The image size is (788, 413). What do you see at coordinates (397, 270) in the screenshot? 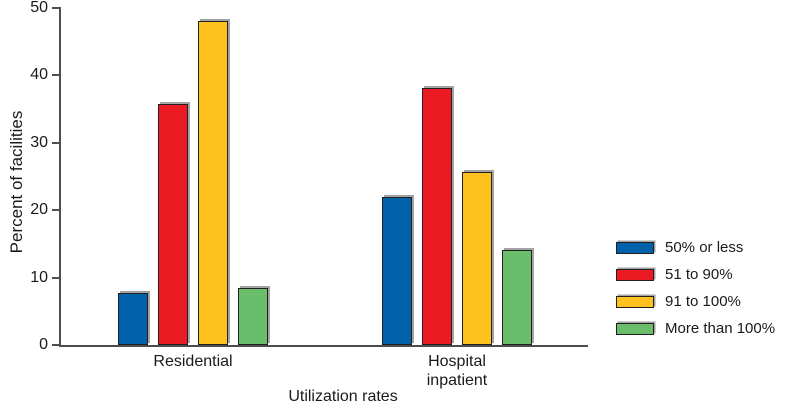
I see `bar-hospital-inpatient-50-or-less` at bounding box center [397, 270].